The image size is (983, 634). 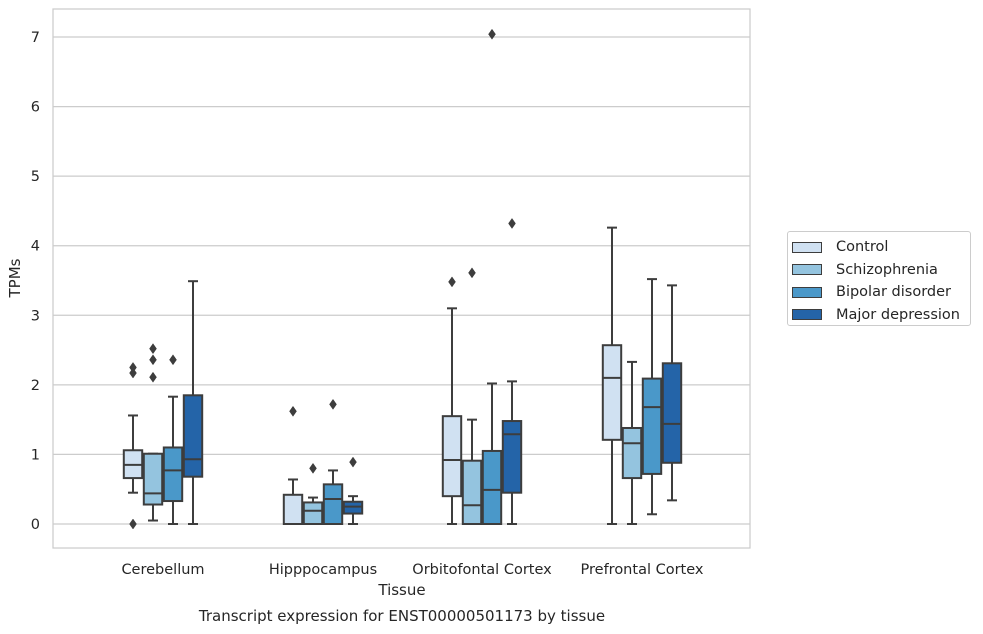 I want to click on y-tick-label: 5, so click(x=35, y=177).